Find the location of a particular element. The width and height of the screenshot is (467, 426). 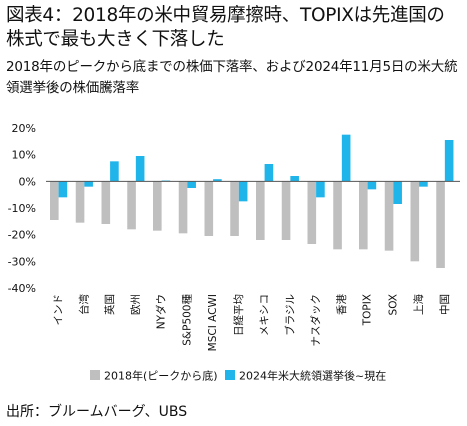

y-tick-label: -40% is located at coordinates (22, 288).